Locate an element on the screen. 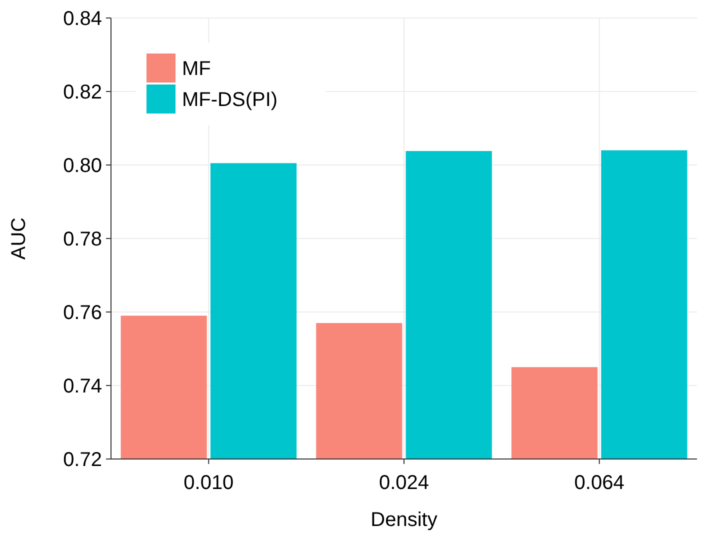 The height and width of the screenshot is (533, 703). x-tick-label: 0.024 is located at coordinates (404, 483).